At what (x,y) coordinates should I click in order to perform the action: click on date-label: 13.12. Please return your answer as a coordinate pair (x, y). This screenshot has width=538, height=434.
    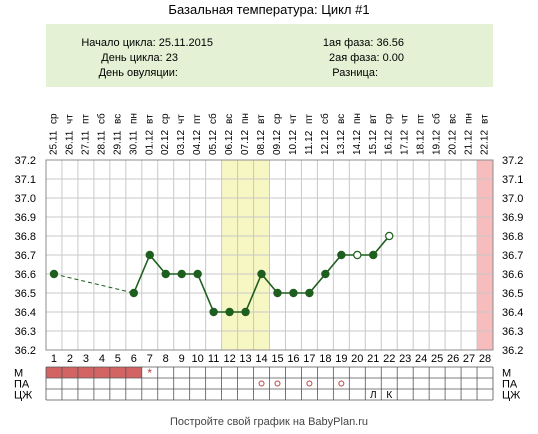
    Looking at the image, I should click on (341, 142).